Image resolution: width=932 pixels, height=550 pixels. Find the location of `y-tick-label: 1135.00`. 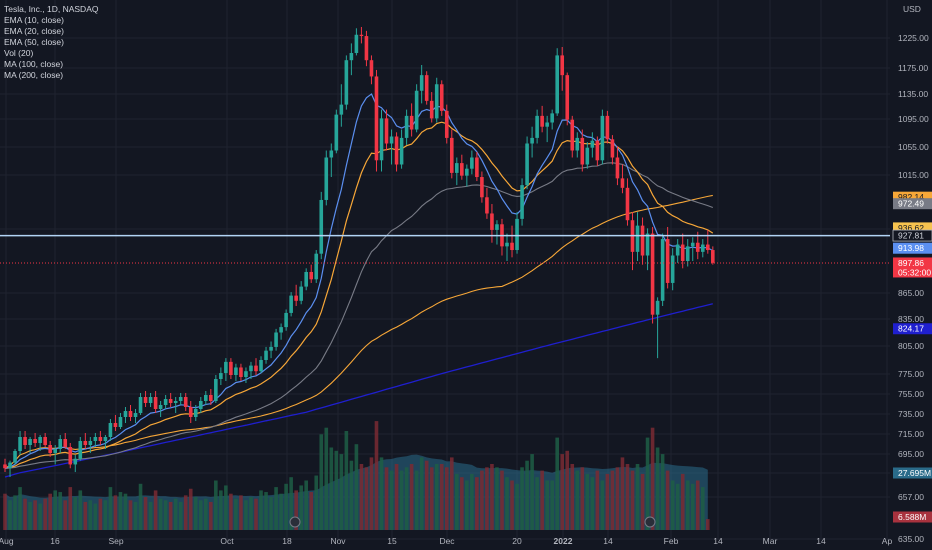

y-tick-label: 1135.00 is located at coordinates (913, 94).